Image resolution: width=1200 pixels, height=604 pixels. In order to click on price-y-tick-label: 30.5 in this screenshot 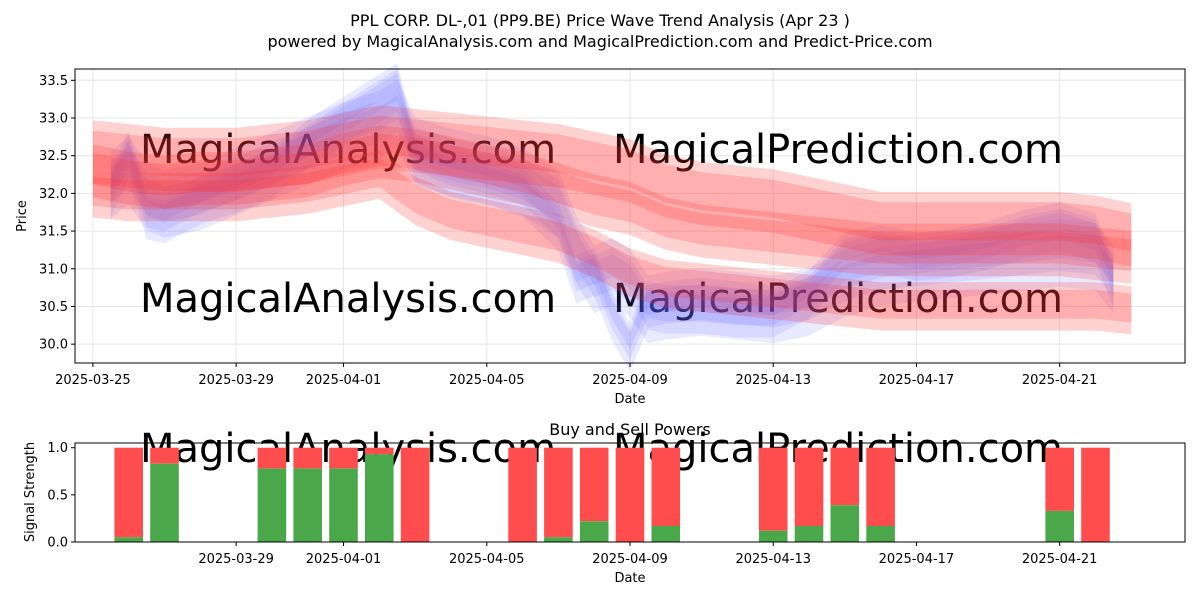, I will do `click(53, 307)`.